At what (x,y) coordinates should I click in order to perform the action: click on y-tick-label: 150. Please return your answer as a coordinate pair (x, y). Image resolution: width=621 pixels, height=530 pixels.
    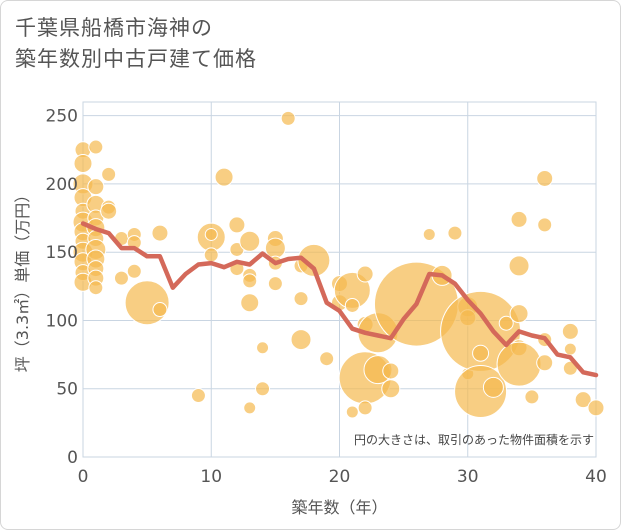
    Looking at the image, I should click on (62, 253).